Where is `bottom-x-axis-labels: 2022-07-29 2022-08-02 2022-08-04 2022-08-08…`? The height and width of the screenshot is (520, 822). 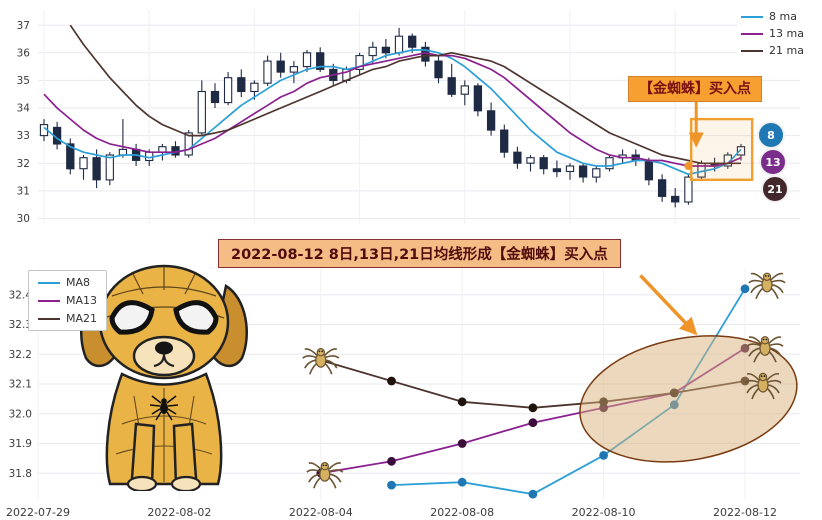
bottom-x-axis-labels: 2022-07-29 2022-08-02 2022-08-04 2022-08-08… is located at coordinates (391, 512).